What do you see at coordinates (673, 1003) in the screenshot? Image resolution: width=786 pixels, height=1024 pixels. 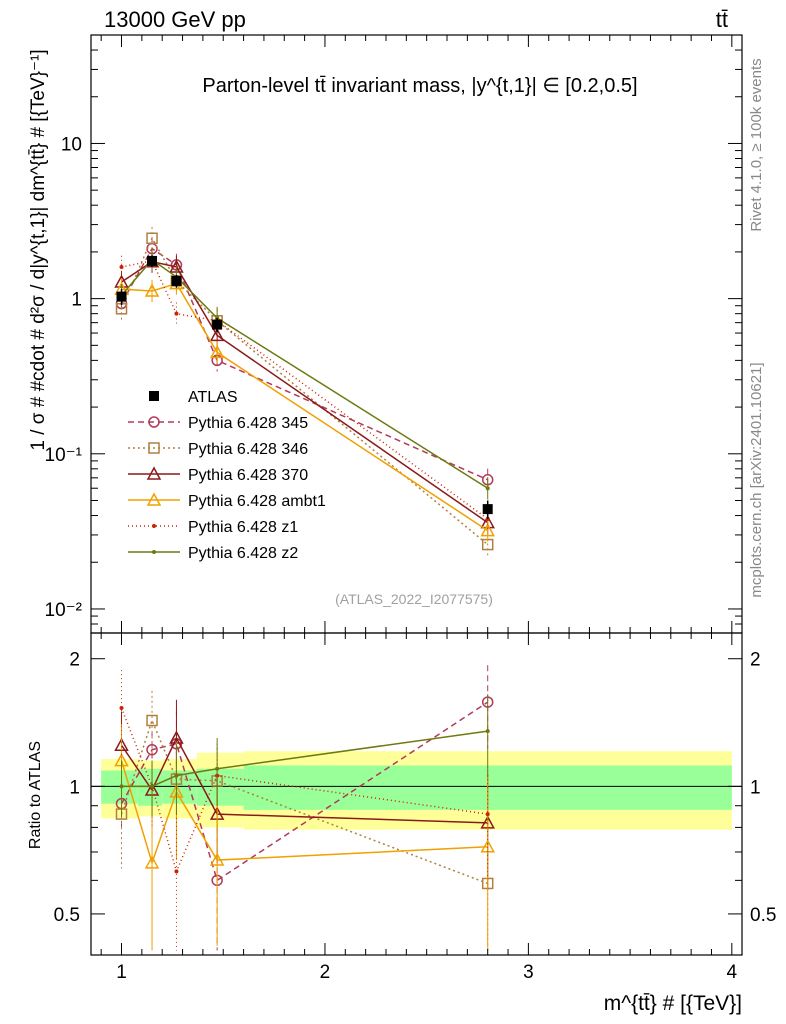 I see `x-axis-title: m^{tt̄} # [{TeV}]` at bounding box center [673, 1003].